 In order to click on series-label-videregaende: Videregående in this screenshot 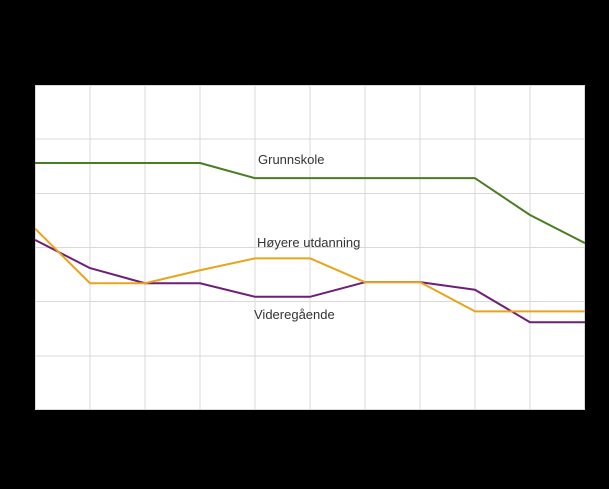, I will do `click(294, 314)`.